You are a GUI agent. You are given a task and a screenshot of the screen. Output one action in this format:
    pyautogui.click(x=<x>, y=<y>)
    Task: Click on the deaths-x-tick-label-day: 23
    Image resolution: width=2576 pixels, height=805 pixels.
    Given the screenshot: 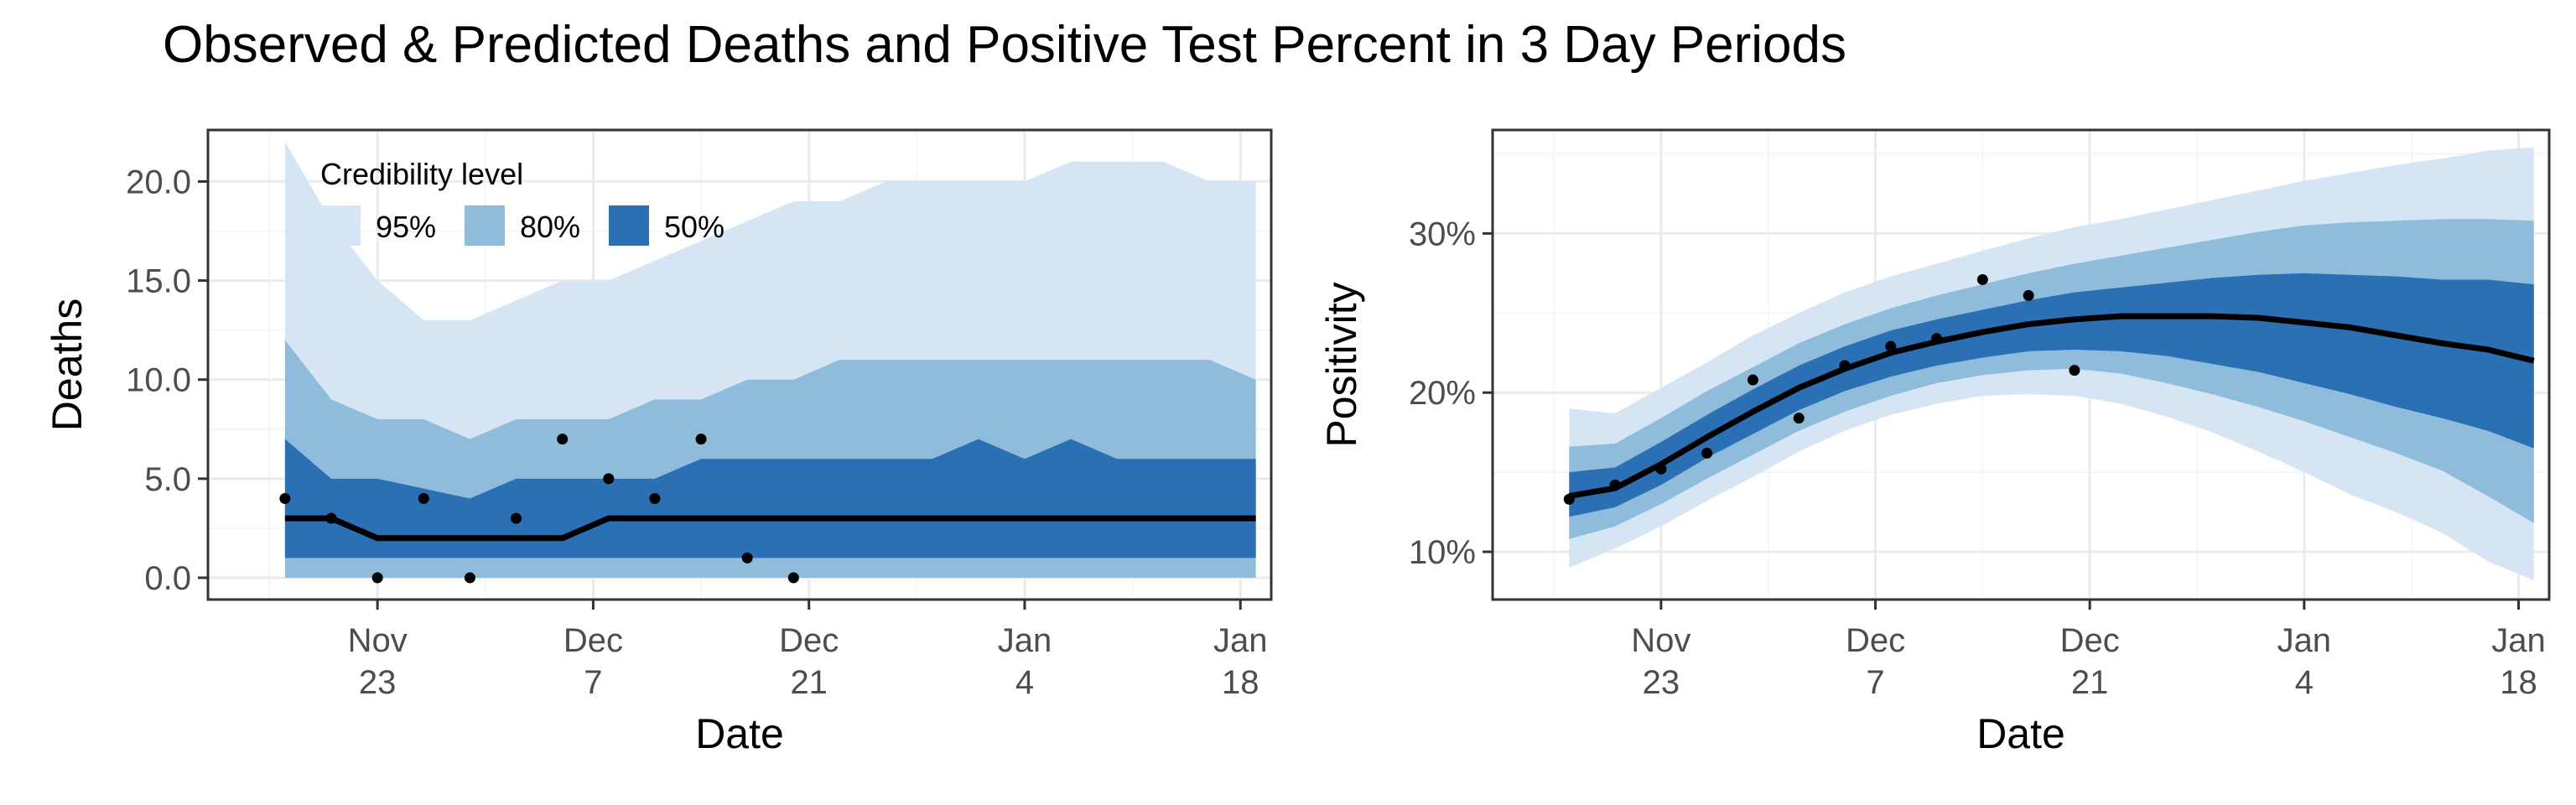 What is the action you would take?
    pyautogui.click(x=378, y=682)
    